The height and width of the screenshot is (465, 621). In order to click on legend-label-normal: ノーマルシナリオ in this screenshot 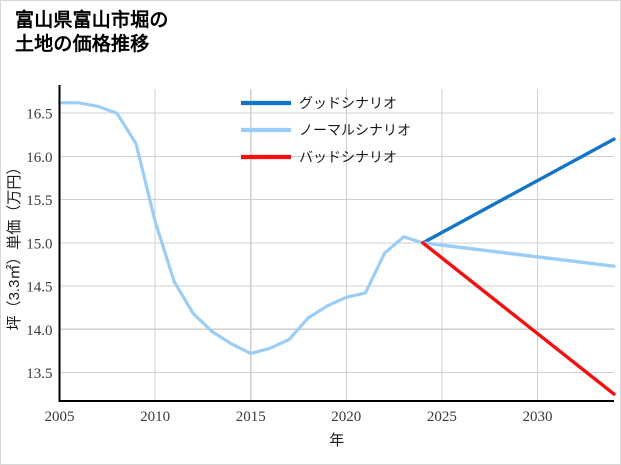, I will do `click(355, 130)`.